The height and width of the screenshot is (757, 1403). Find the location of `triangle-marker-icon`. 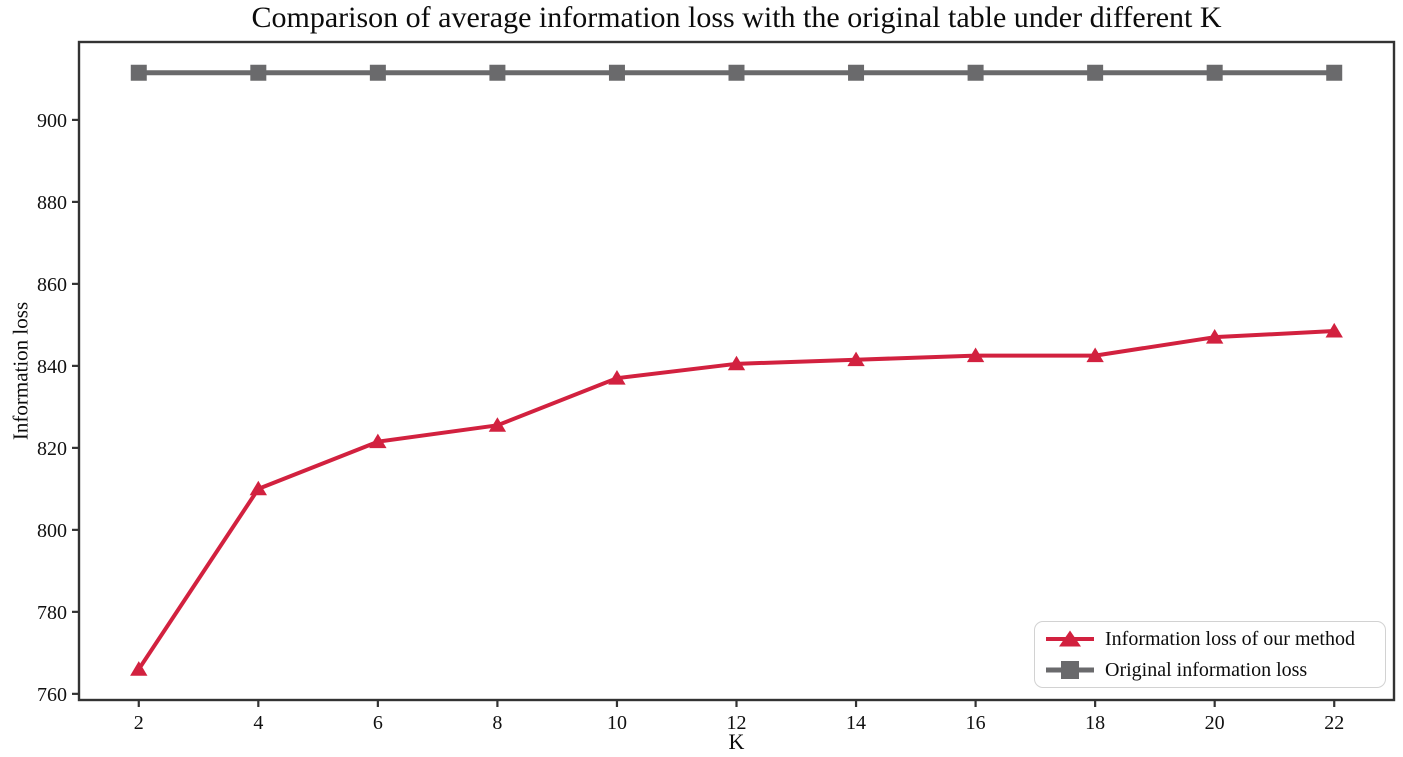

triangle-marker-icon is located at coordinates (1070, 638).